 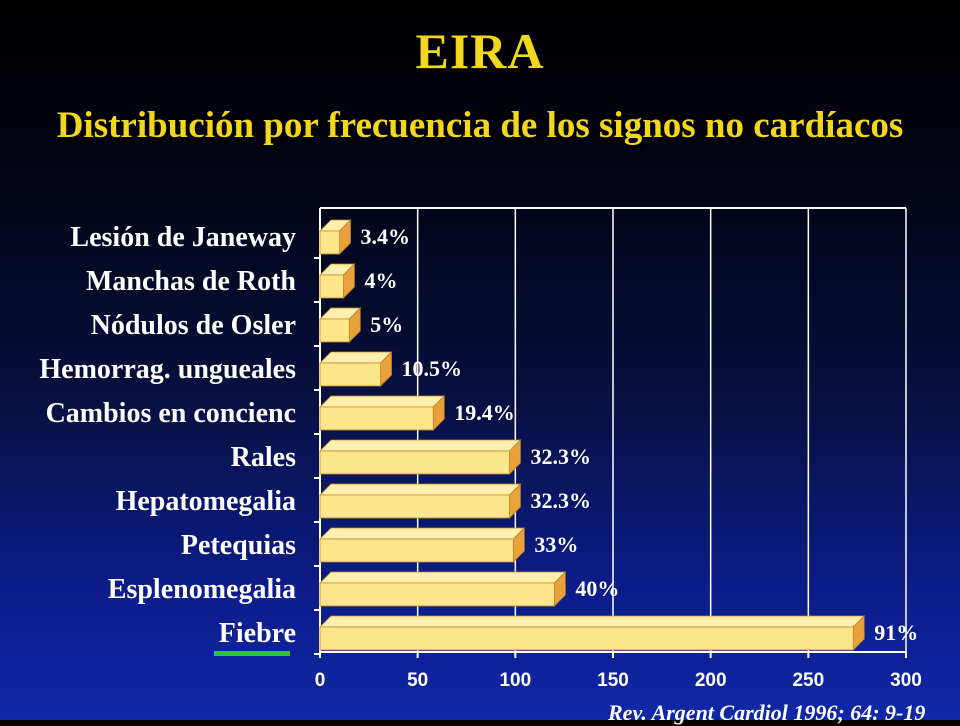 What do you see at coordinates (613, 680) in the screenshot?
I see `x-tick-label: 150` at bounding box center [613, 680].